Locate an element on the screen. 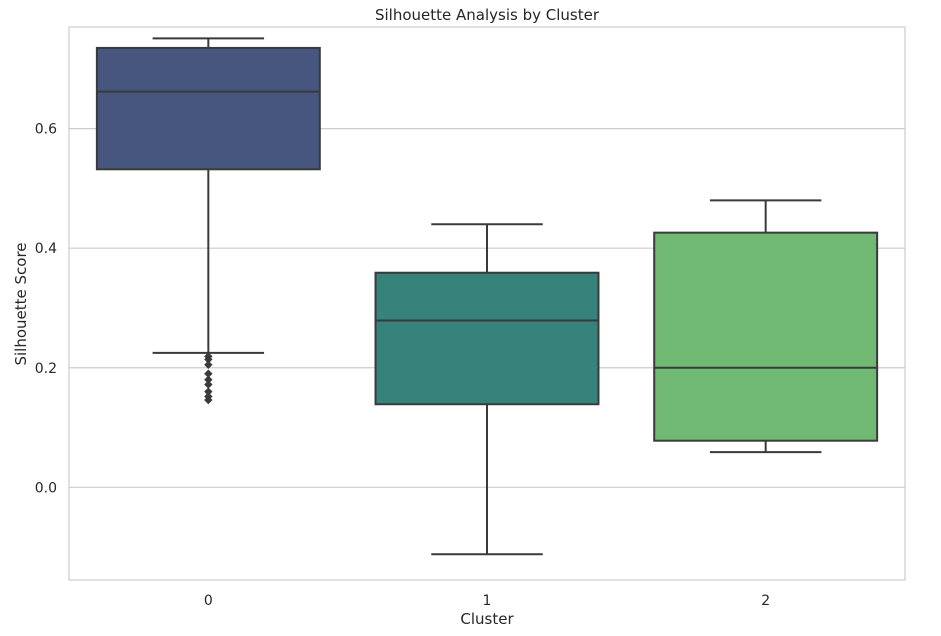 Image resolution: width=941 pixels, height=636 pixels. y-tick-label: 0.2 is located at coordinates (46, 369).